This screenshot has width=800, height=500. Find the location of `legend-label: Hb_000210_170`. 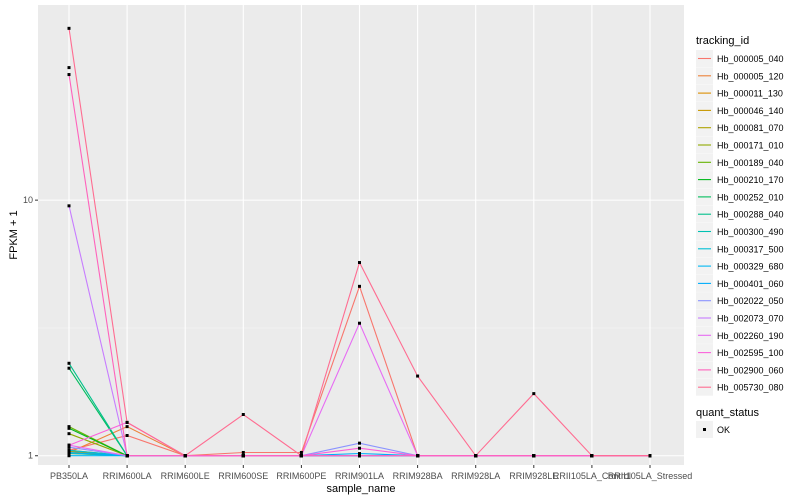

legend-label: Hb_000210_170 is located at coordinates (750, 180).